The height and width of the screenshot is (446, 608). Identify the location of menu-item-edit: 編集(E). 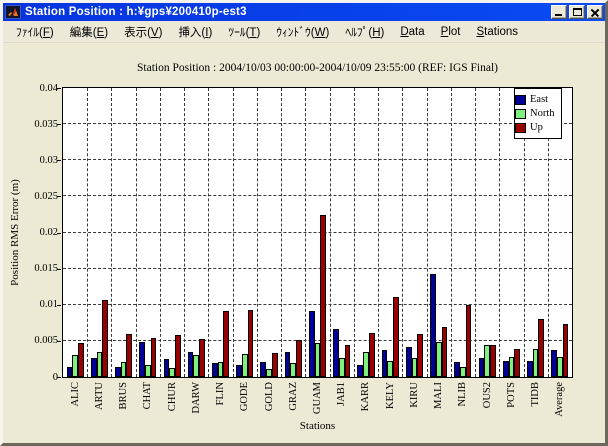
(89, 32).